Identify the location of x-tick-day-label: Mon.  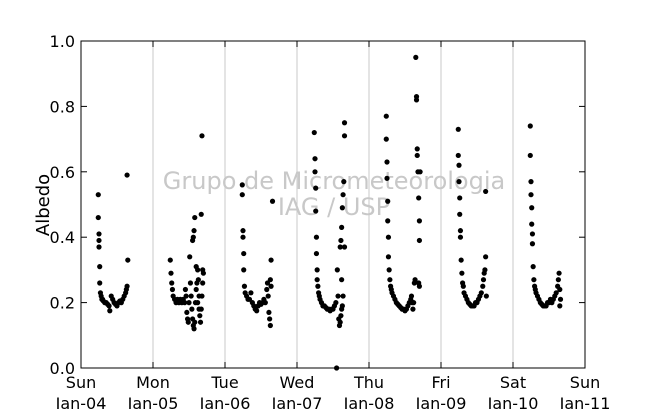
(153, 382).